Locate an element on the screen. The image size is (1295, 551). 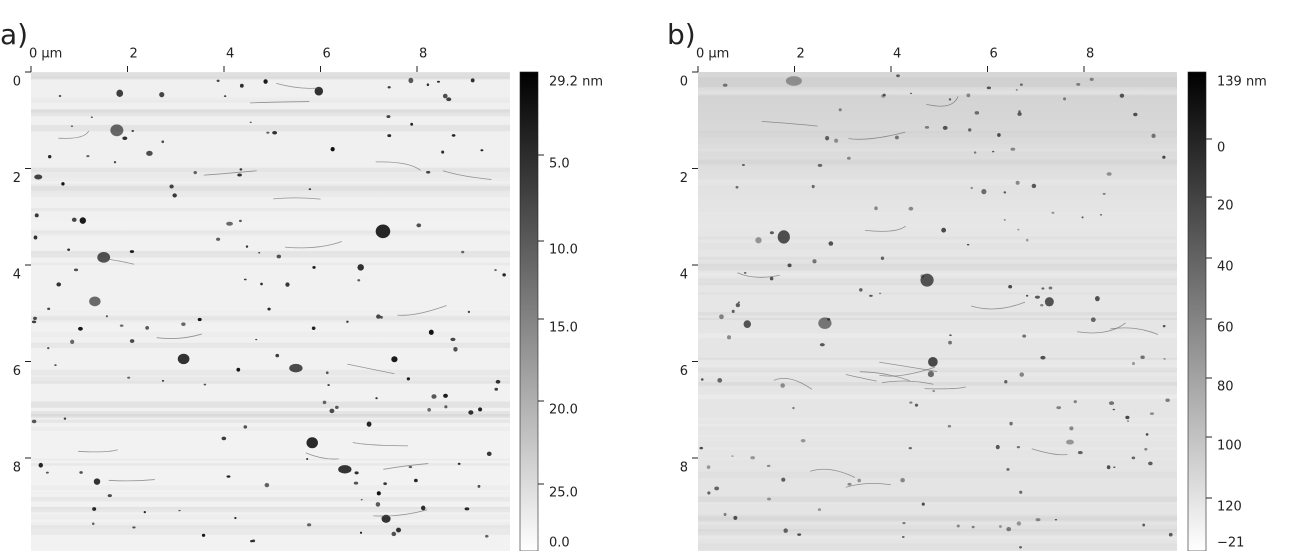
y-tick-label: 8 is located at coordinates (684, 468).